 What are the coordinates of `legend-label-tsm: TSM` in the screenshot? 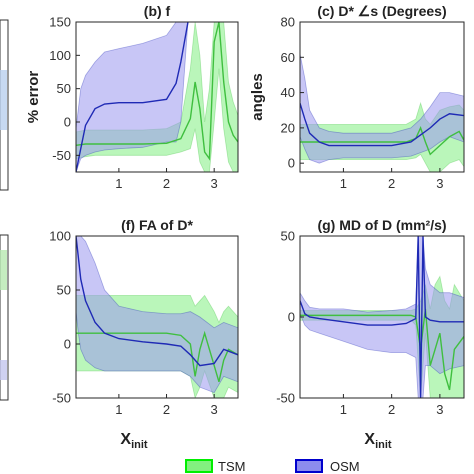 It's located at (231, 466).